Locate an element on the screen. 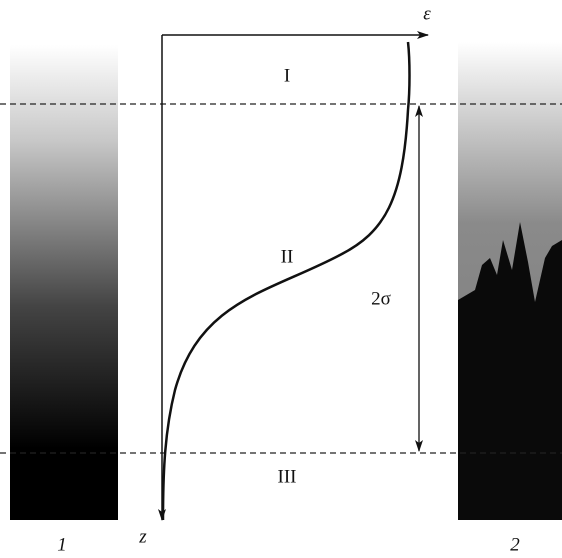 This screenshot has width=562, height=558. region-label: III is located at coordinates (287, 476).